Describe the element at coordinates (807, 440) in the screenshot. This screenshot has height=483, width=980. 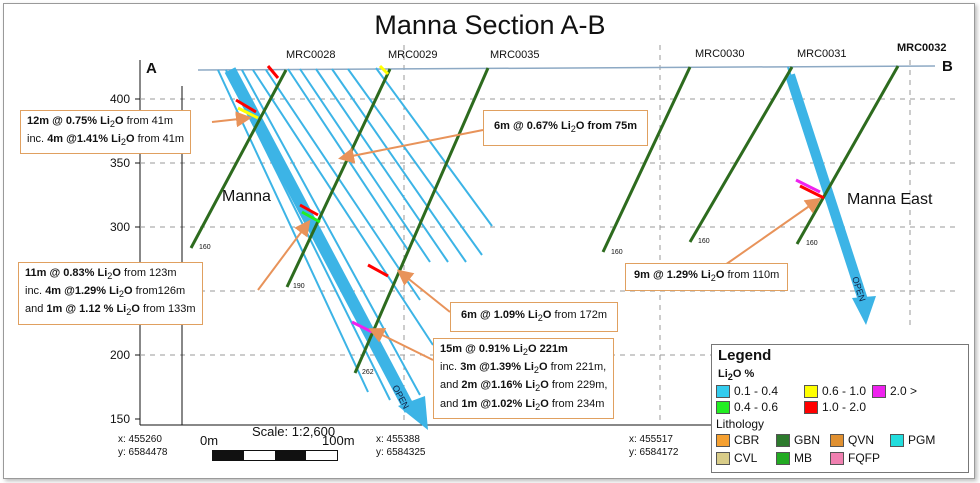
I see `legend-lith-label: GBN` at that location.